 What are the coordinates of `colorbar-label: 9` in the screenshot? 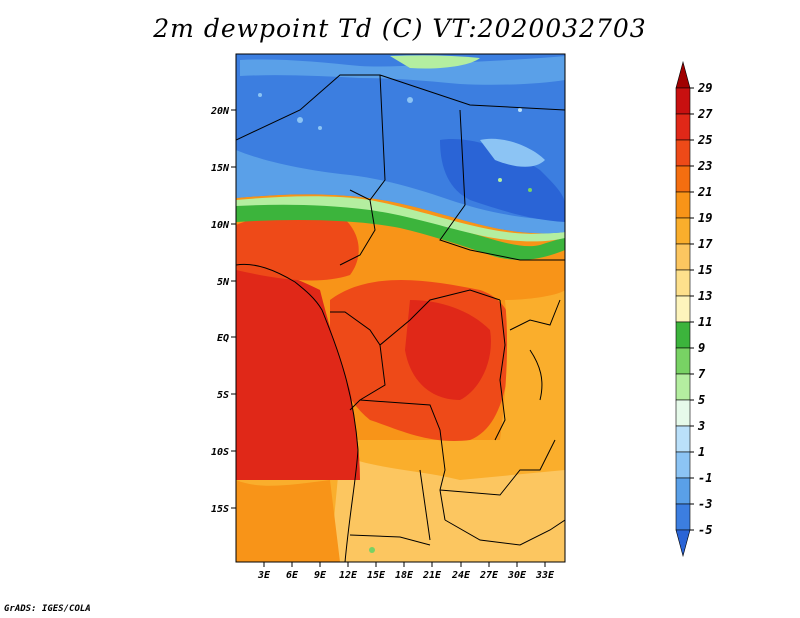 It's located at (701, 348).